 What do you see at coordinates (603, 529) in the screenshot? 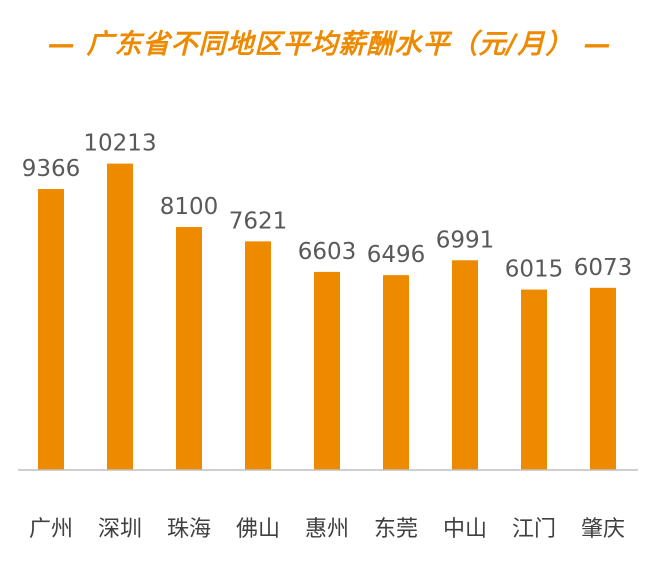
I see `category-label-8: 肇庆` at bounding box center [603, 529].